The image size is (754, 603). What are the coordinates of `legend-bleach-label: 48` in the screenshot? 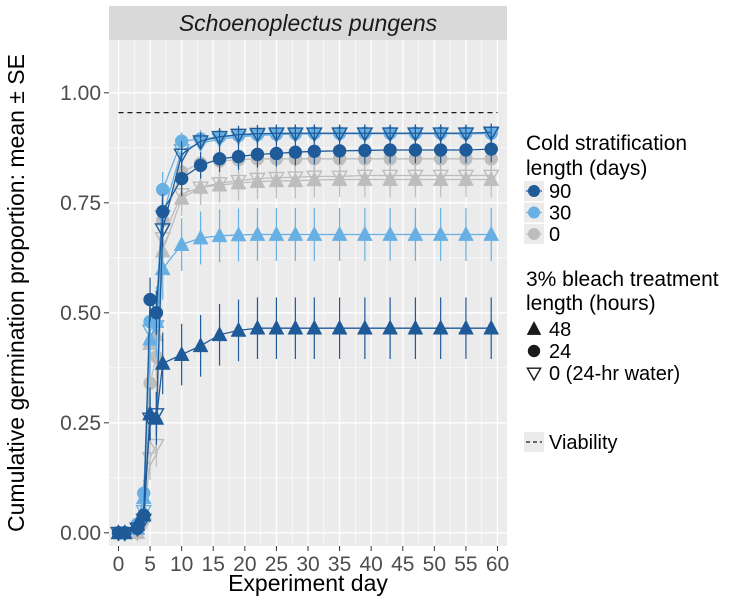 It's located at (560, 330).